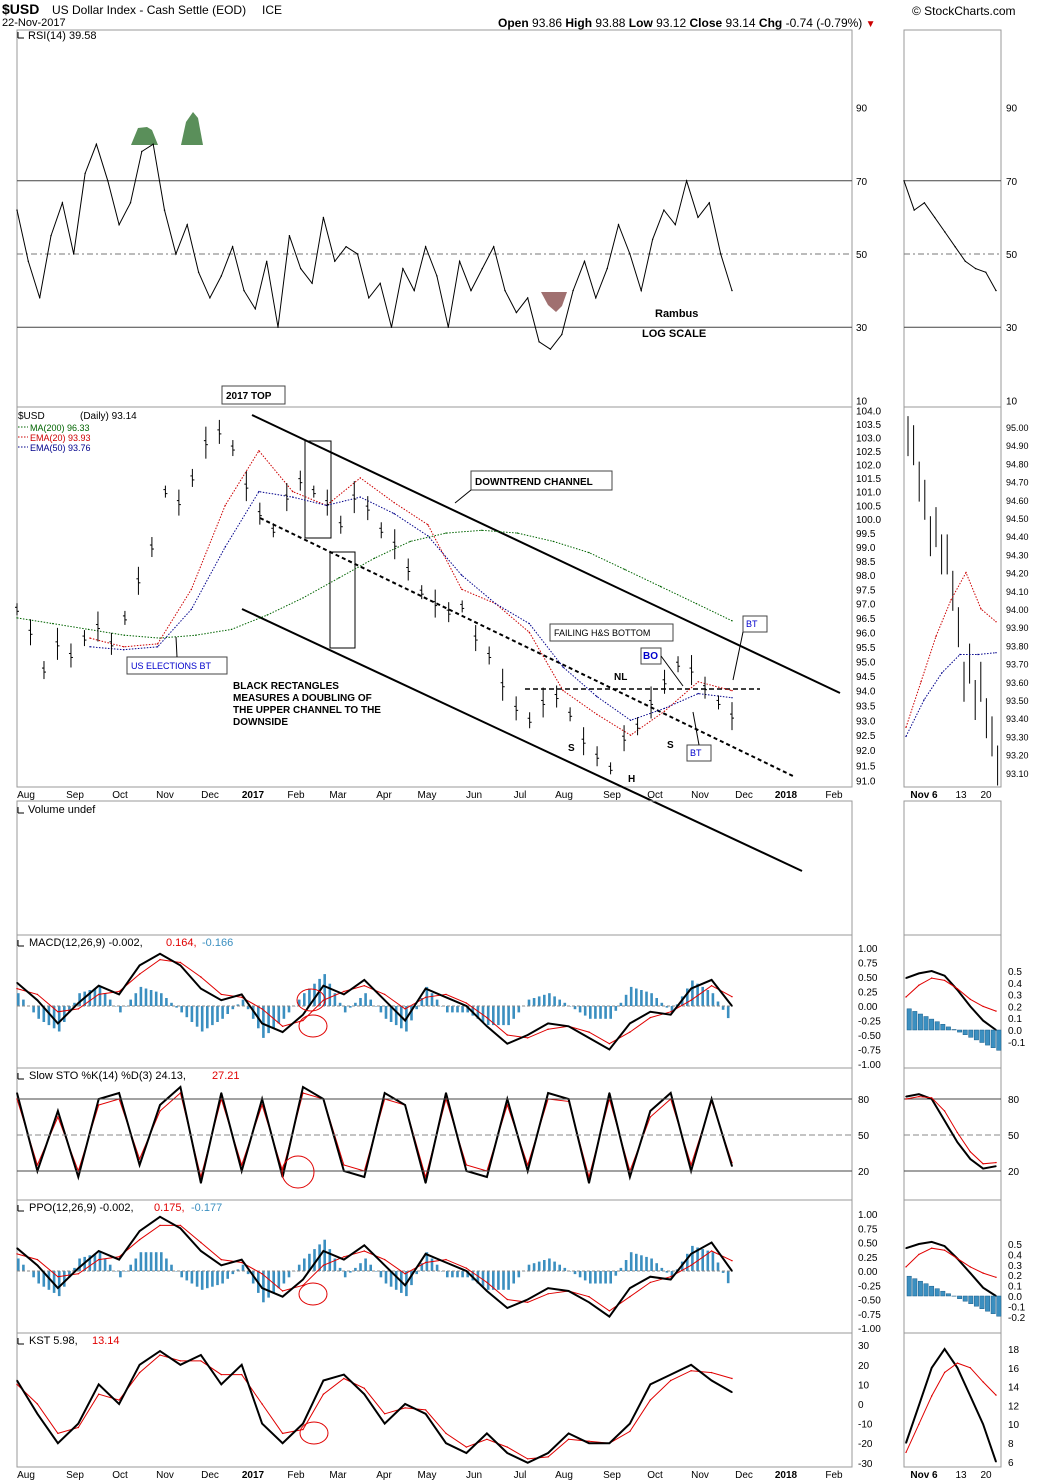 The image size is (1050, 1484). What do you see at coordinates (951, 694) in the screenshot?
I see `ema50-zoom-line` at bounding box center [951, 694].